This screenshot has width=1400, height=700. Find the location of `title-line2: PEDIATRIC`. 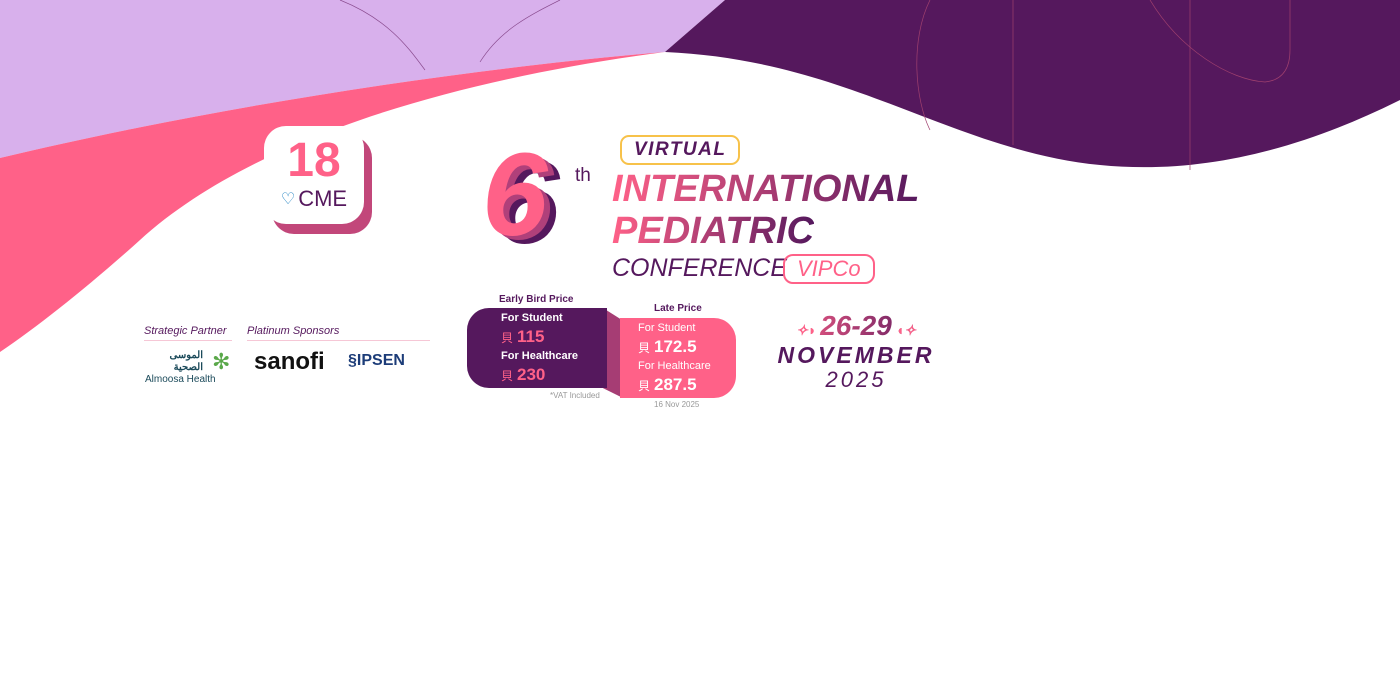

title-line2: PEDIATRIC is located at coordinates (713, 231).